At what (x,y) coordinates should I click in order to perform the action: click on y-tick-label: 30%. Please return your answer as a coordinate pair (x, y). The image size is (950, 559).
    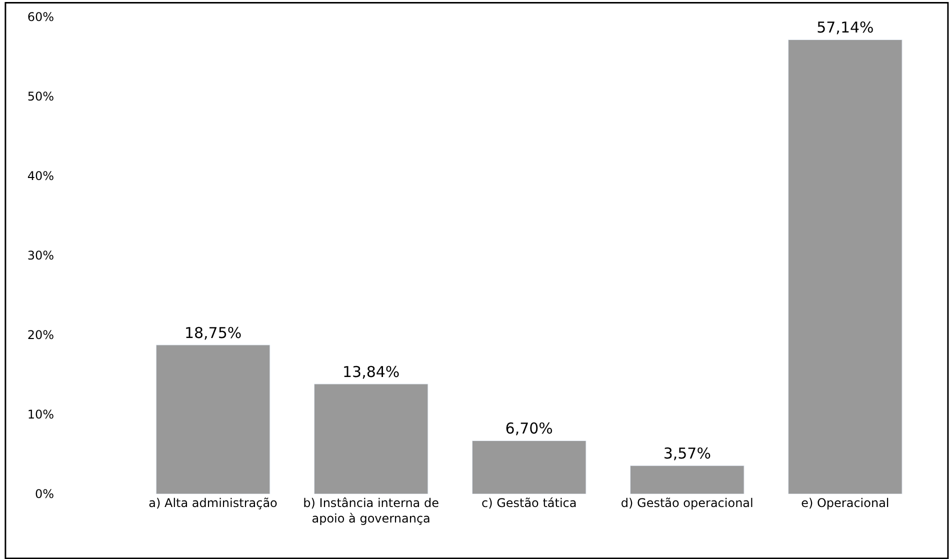
    Looking at the image, I should click on (40, 255).